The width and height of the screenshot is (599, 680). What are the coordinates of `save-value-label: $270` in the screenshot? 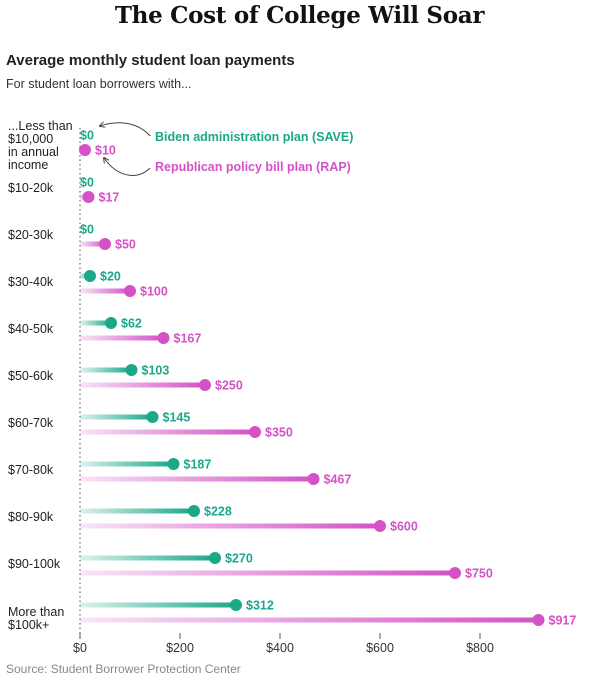 It's located at (239, 559).